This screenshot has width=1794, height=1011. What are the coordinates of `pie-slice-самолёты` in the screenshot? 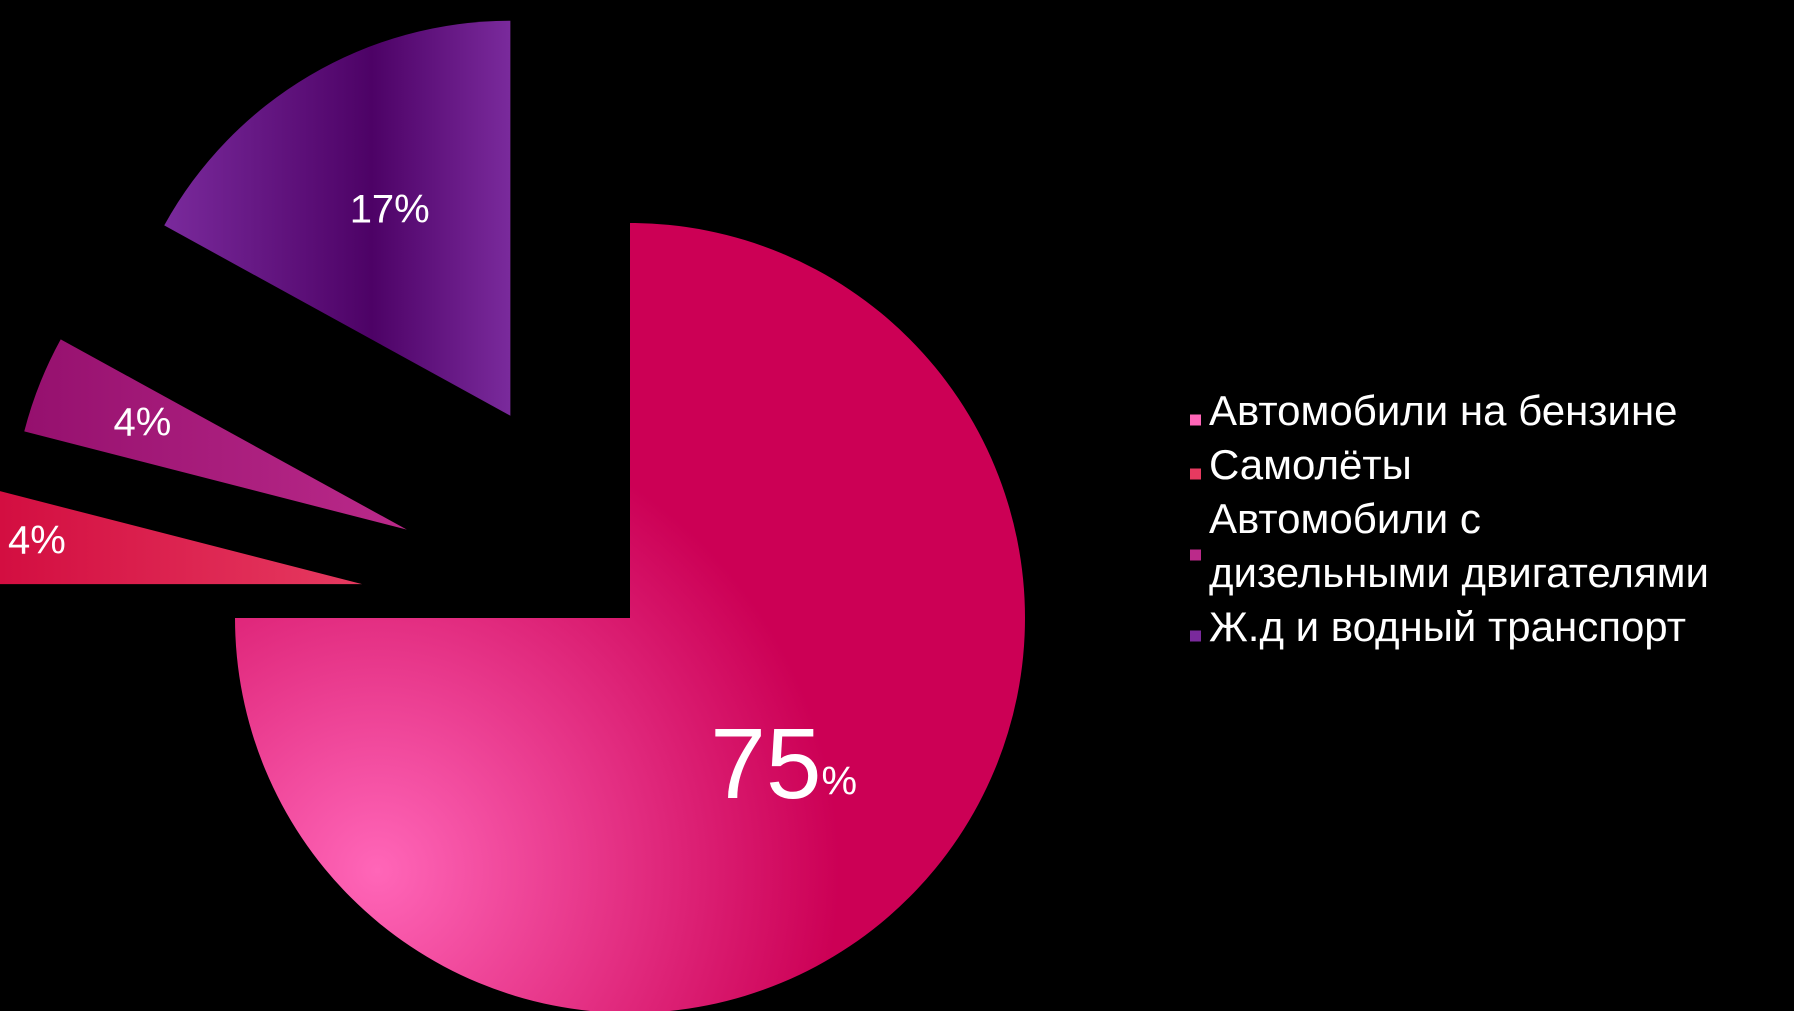 It's located at (181, 538).